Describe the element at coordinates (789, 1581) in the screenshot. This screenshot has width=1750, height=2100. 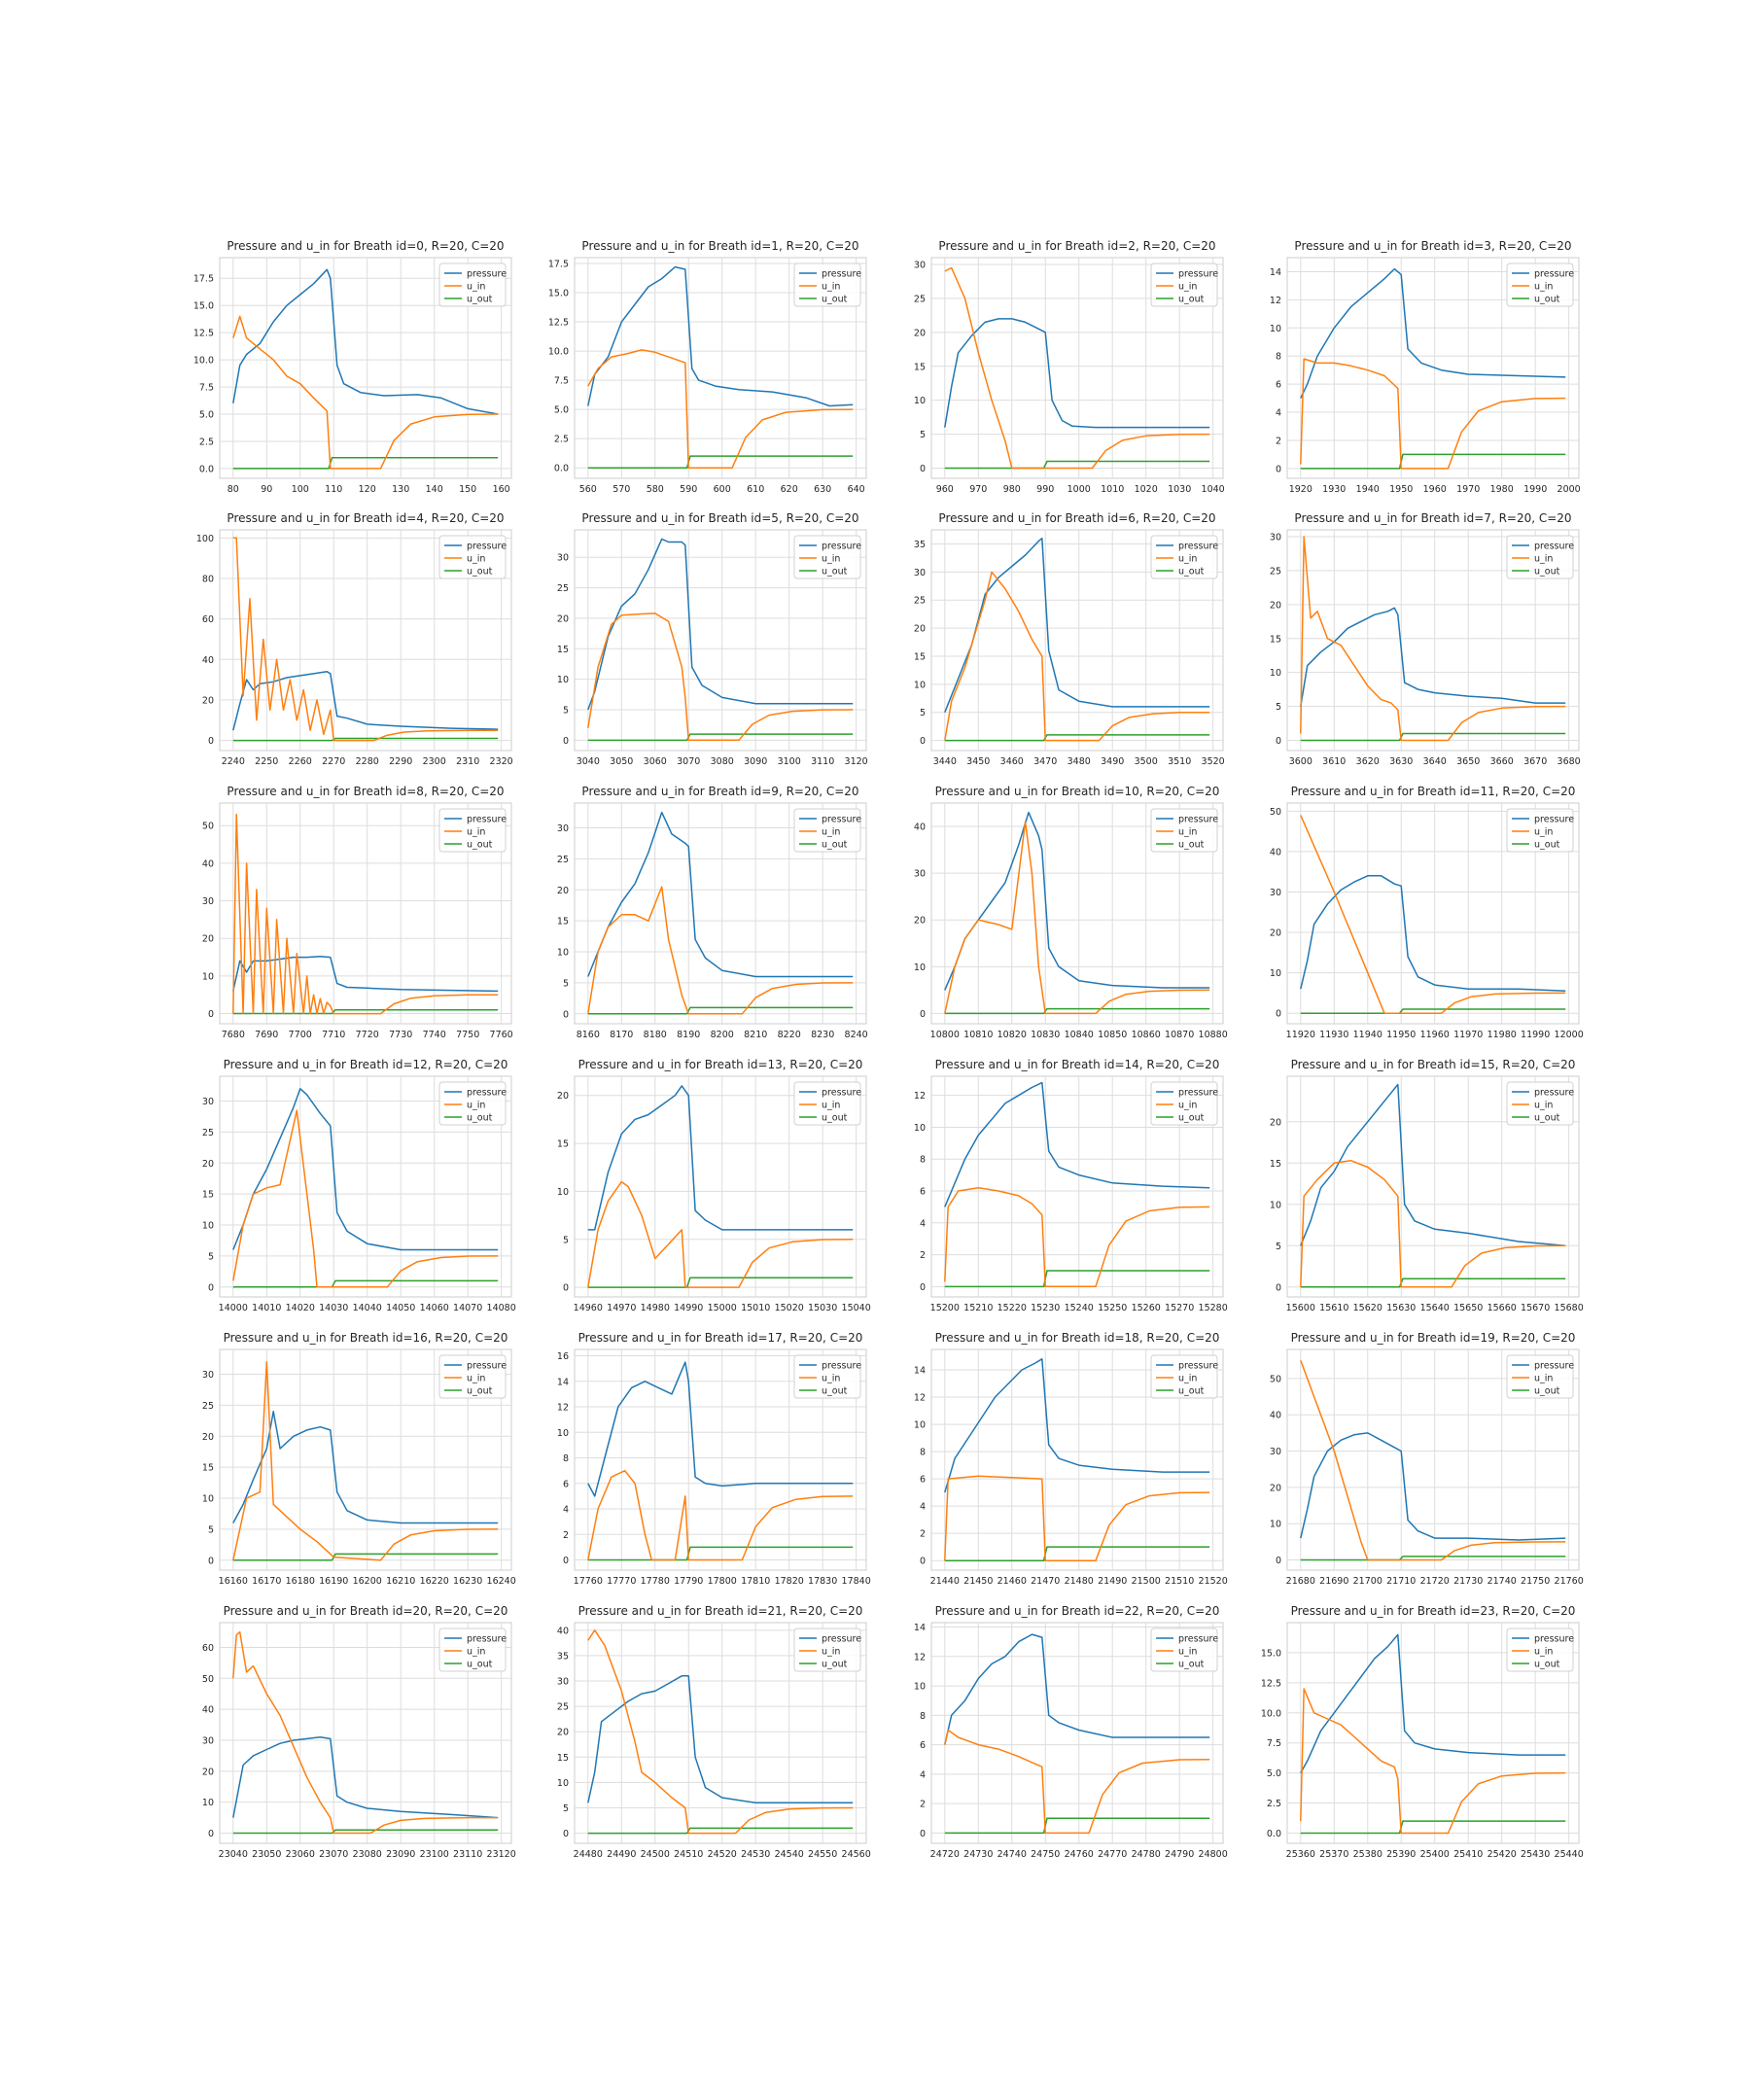
I see `x-tick-label: 17820` at that location.